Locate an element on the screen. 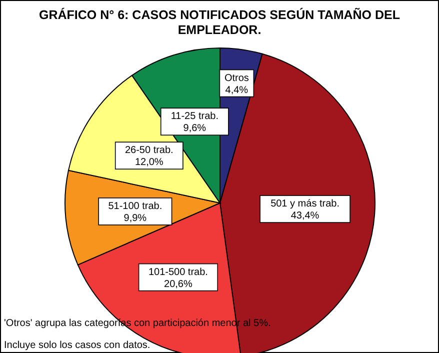 Image resolution: width=439 pixels, height=353 pixels. slice-label: Otros is located at coordinates (236, 78).